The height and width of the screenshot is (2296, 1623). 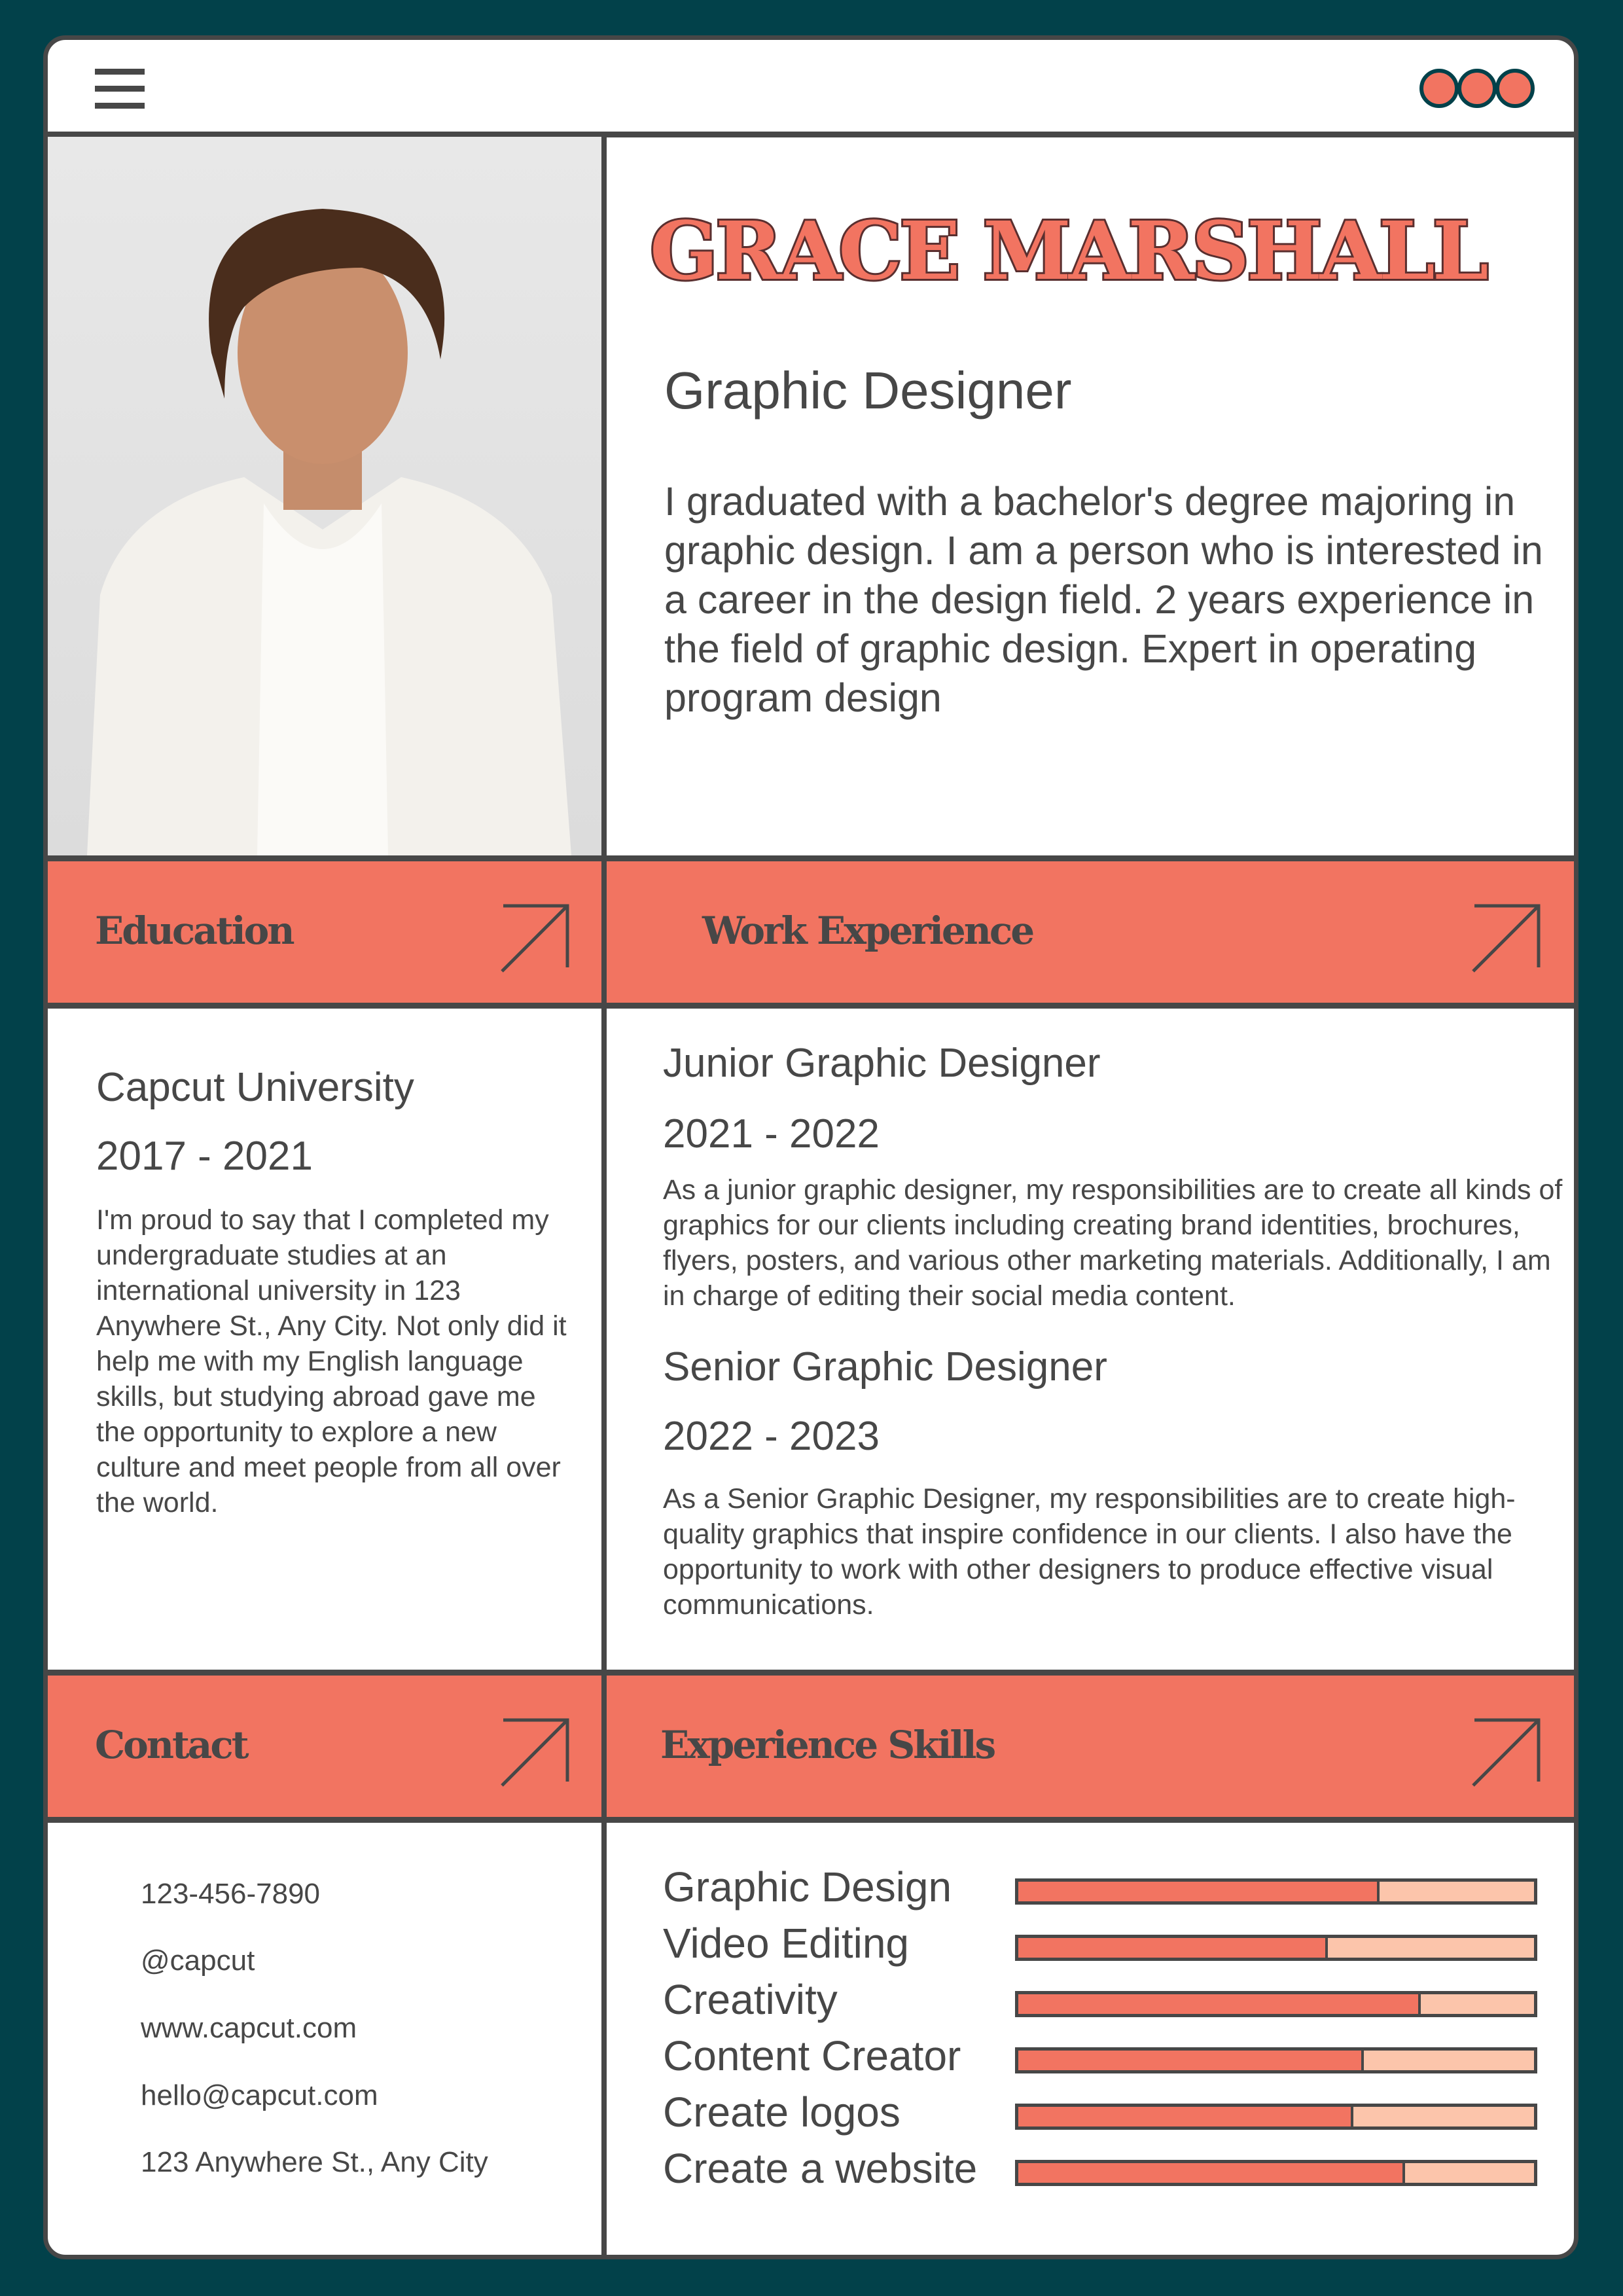 I want to click on column-divider, so click(x=604, y=1196).